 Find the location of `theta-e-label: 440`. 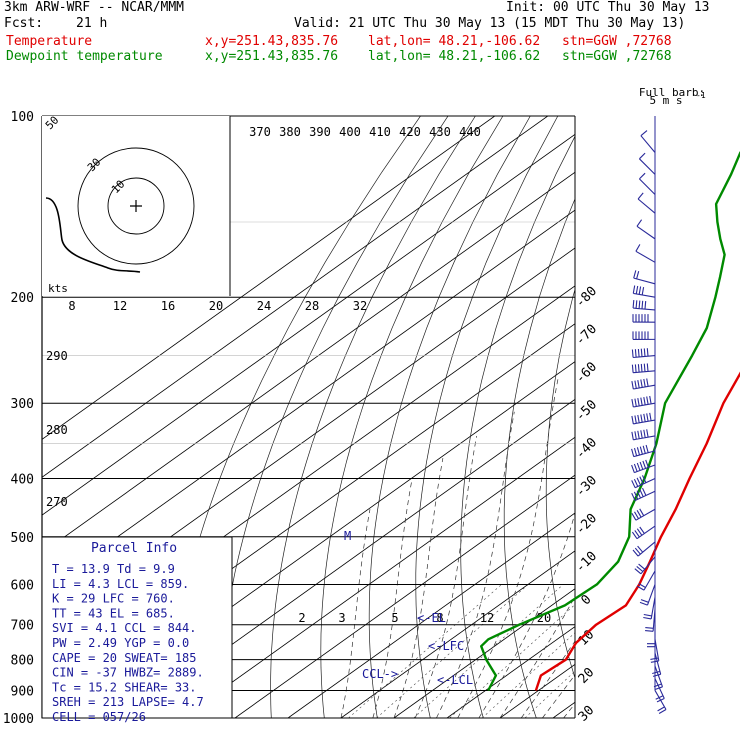

theta-e-label: 440 is located at coordinates (470, 132).